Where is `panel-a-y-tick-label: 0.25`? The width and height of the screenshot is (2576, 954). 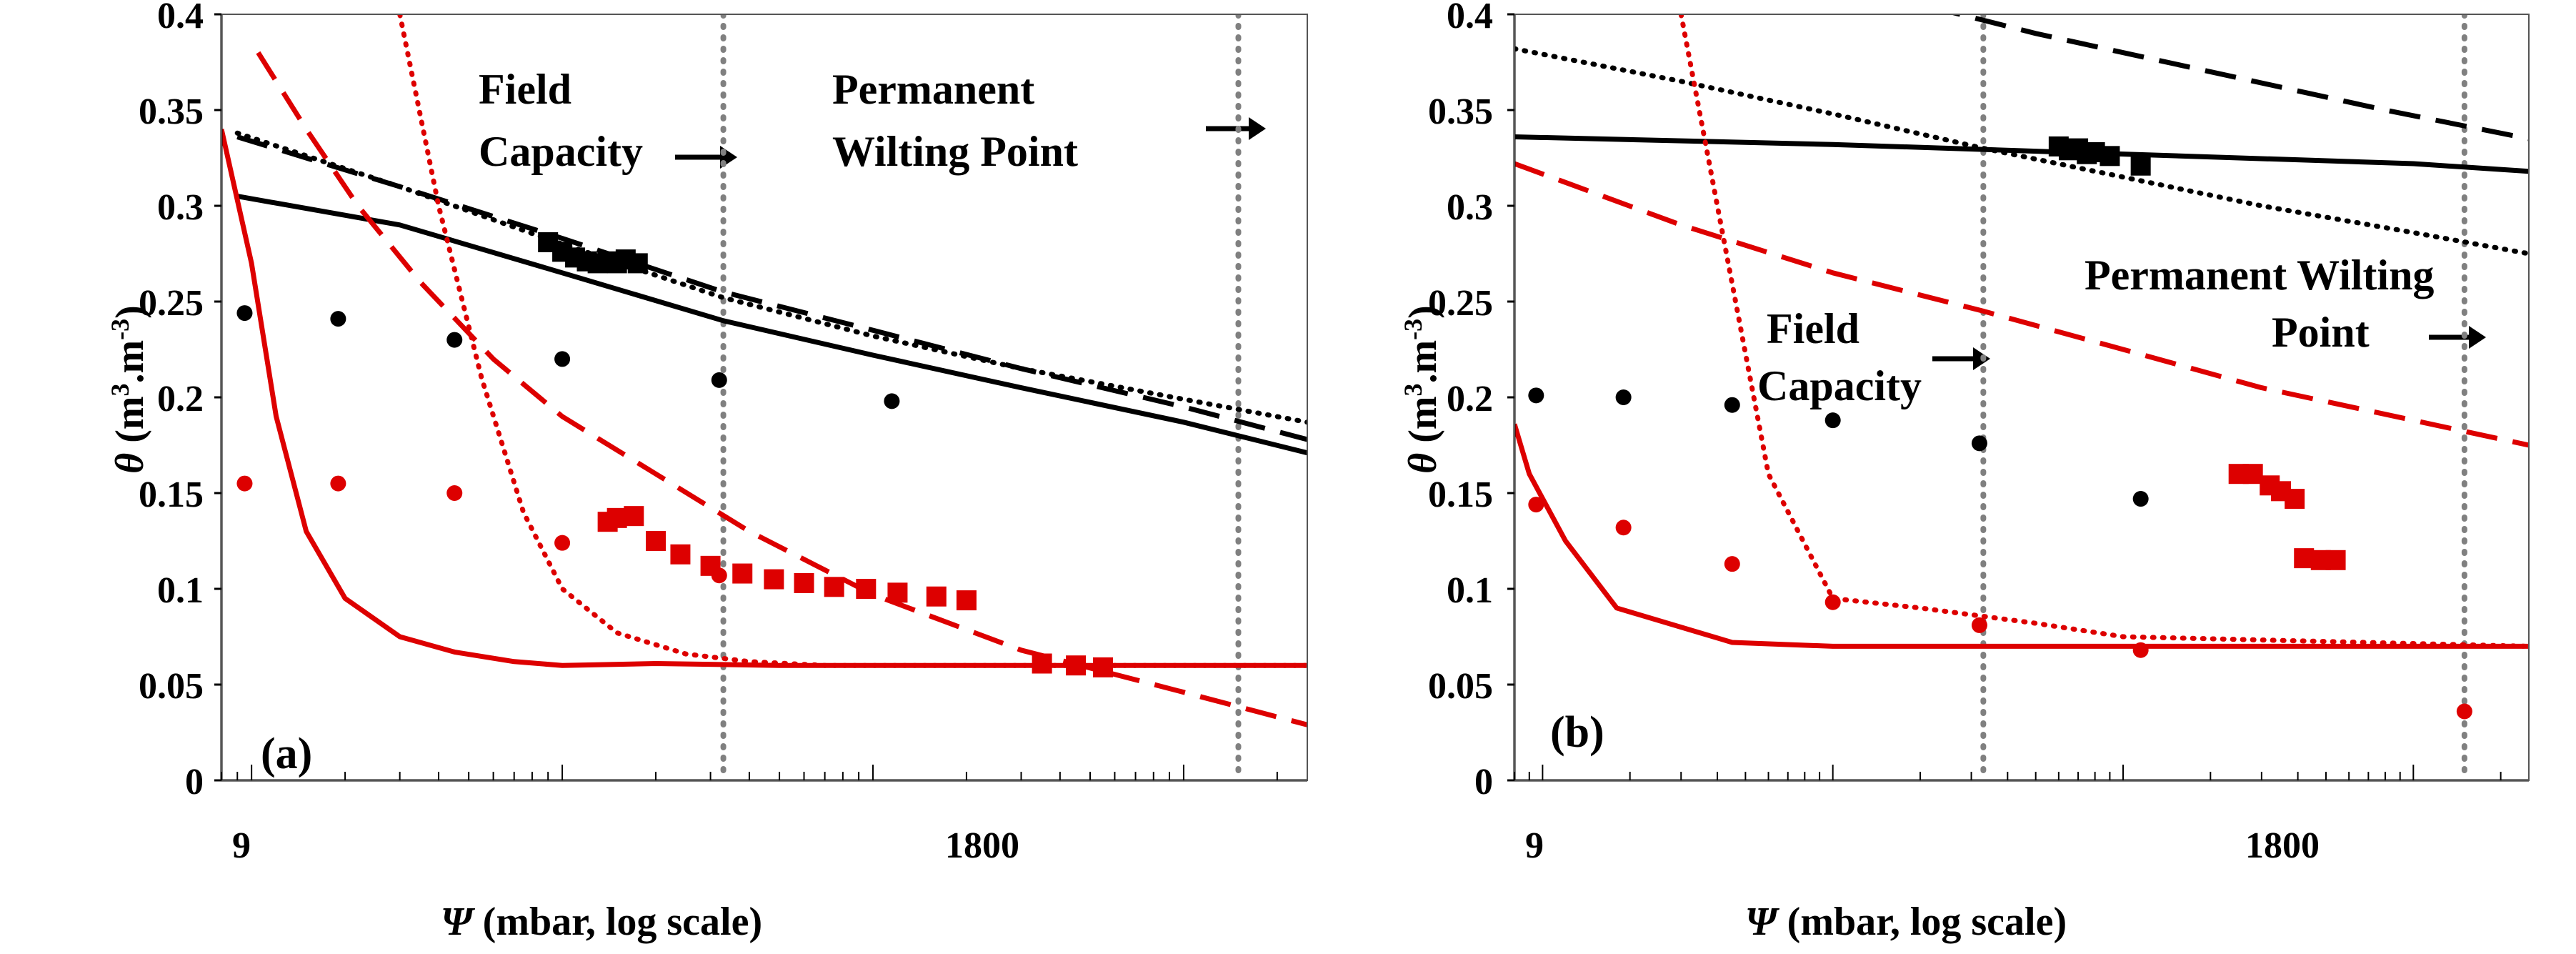 panel-a-y-tick-label: 0.25 is located at coordinates (172, 303).